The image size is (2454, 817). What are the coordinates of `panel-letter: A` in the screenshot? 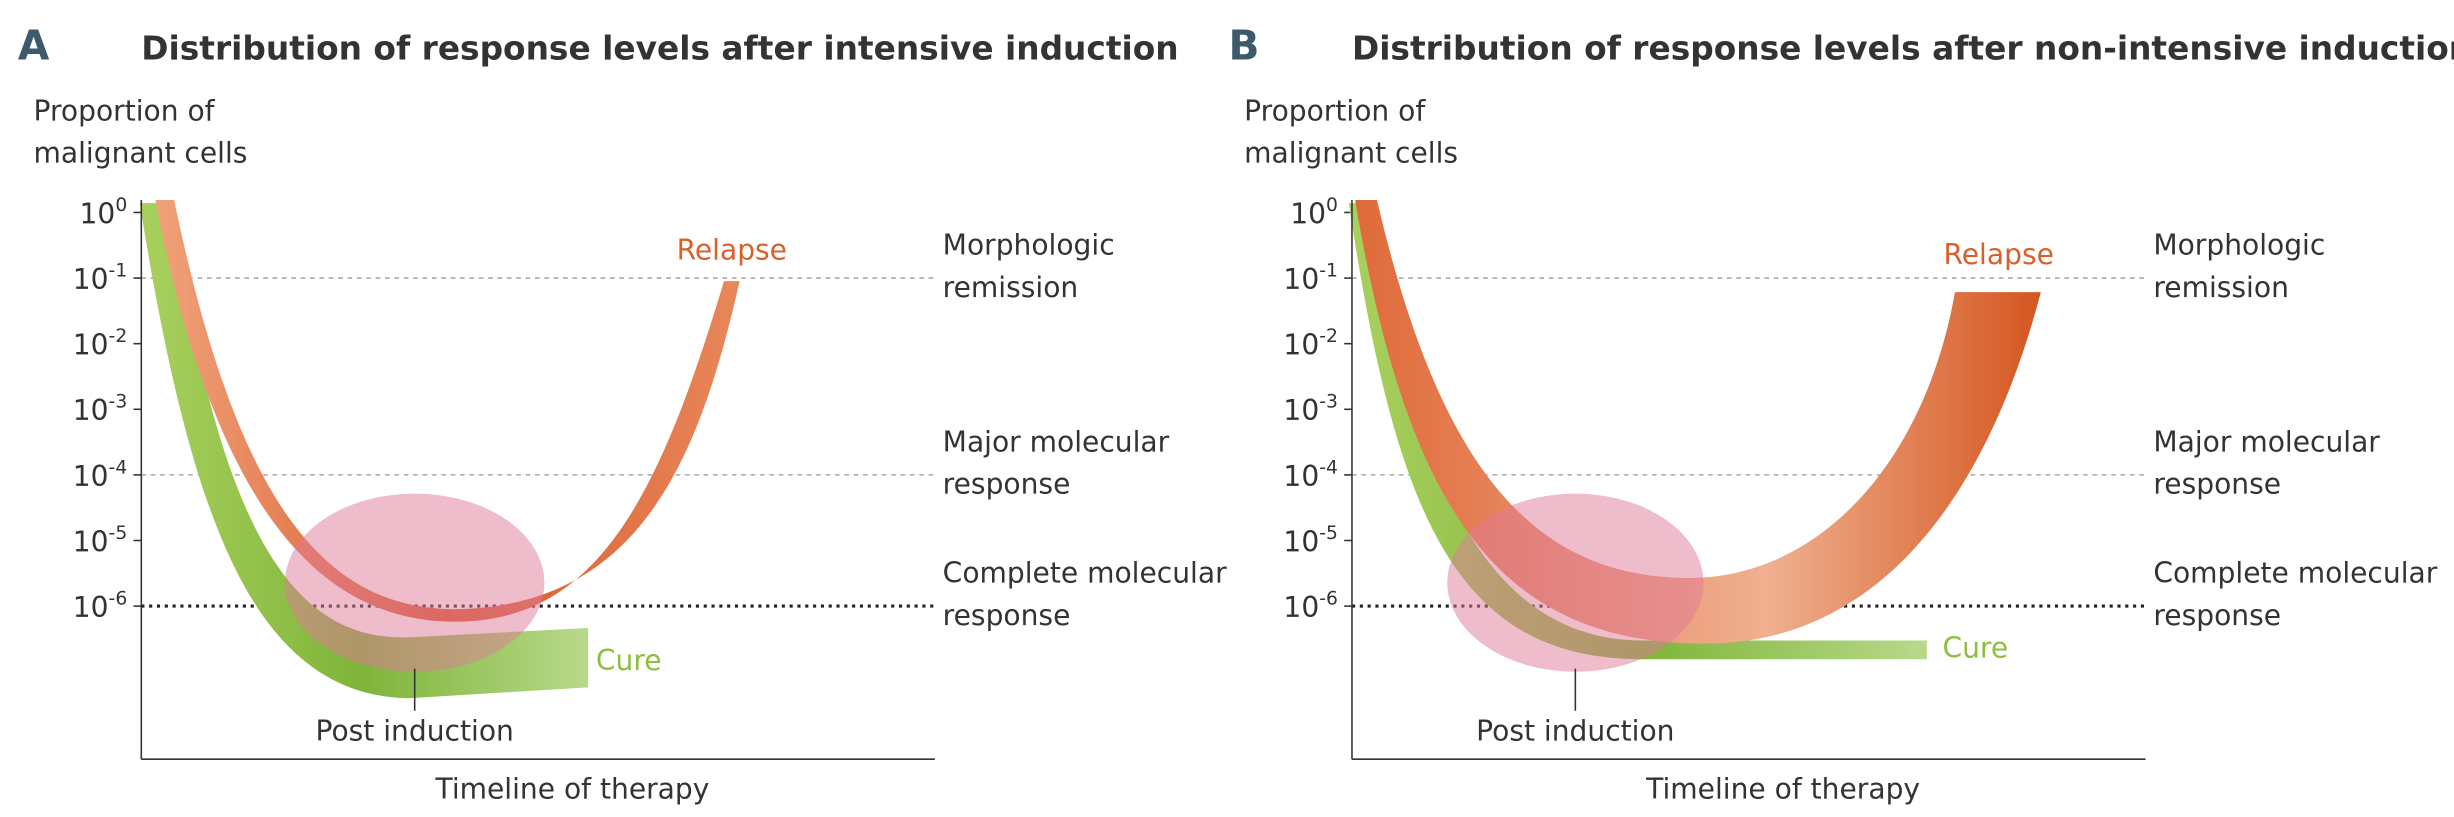 It's located at (34, 45).